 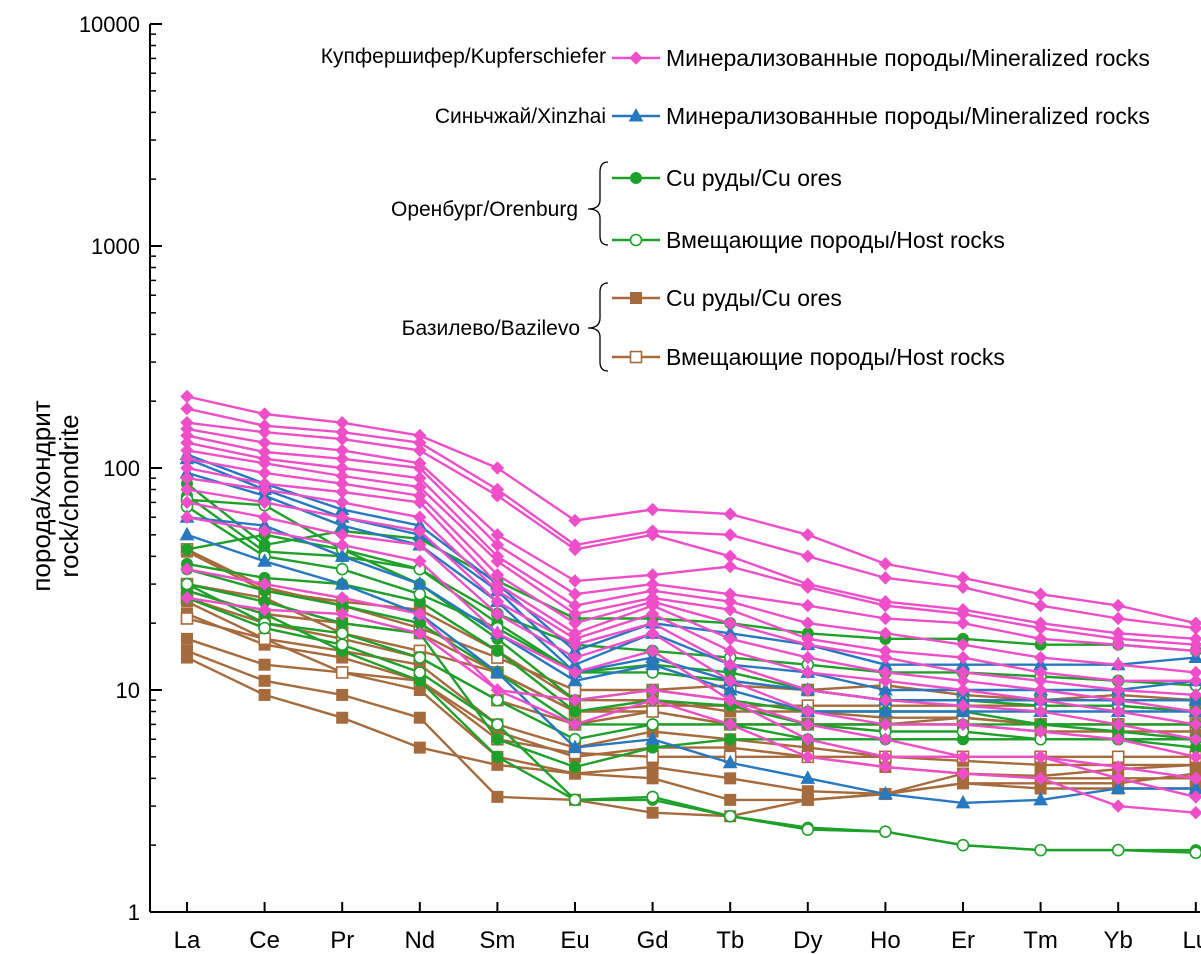 I want to click on y-axis-title-line2: rock/chondrite, so click(x=69, y=495).